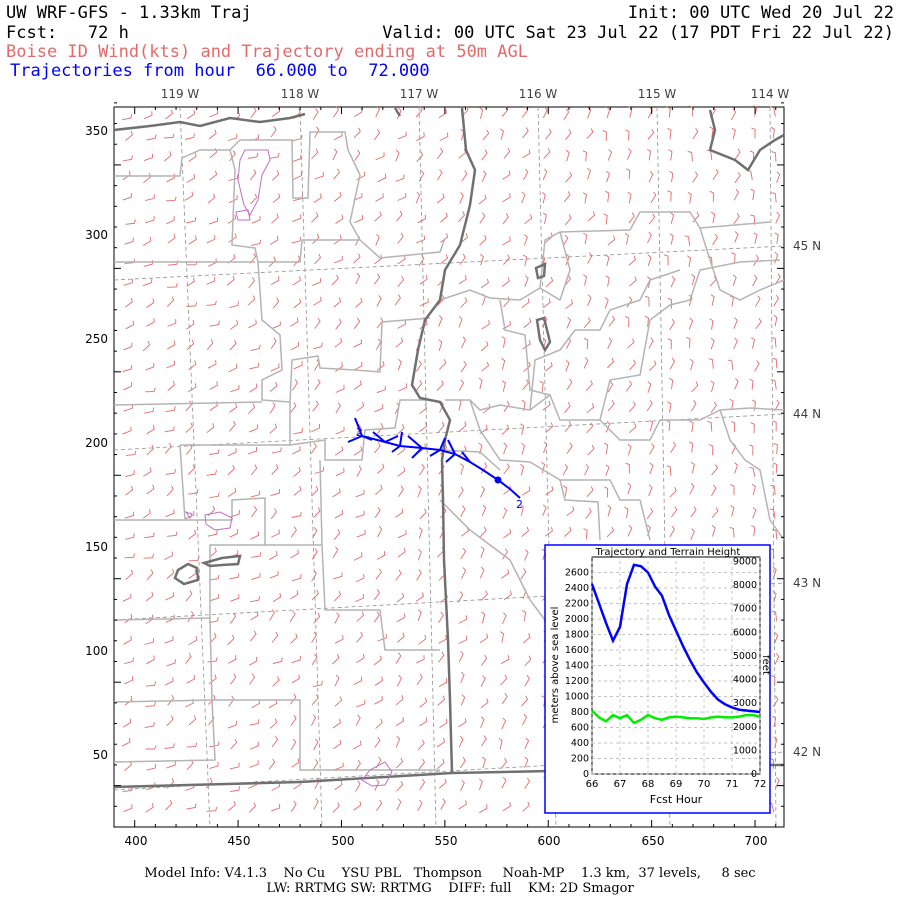 The image size is (900, 900). What do you see at coordinates (745, 750) in the screenshot?
I see `inset-right-tick: 1000` at bounding box center [745, 750].